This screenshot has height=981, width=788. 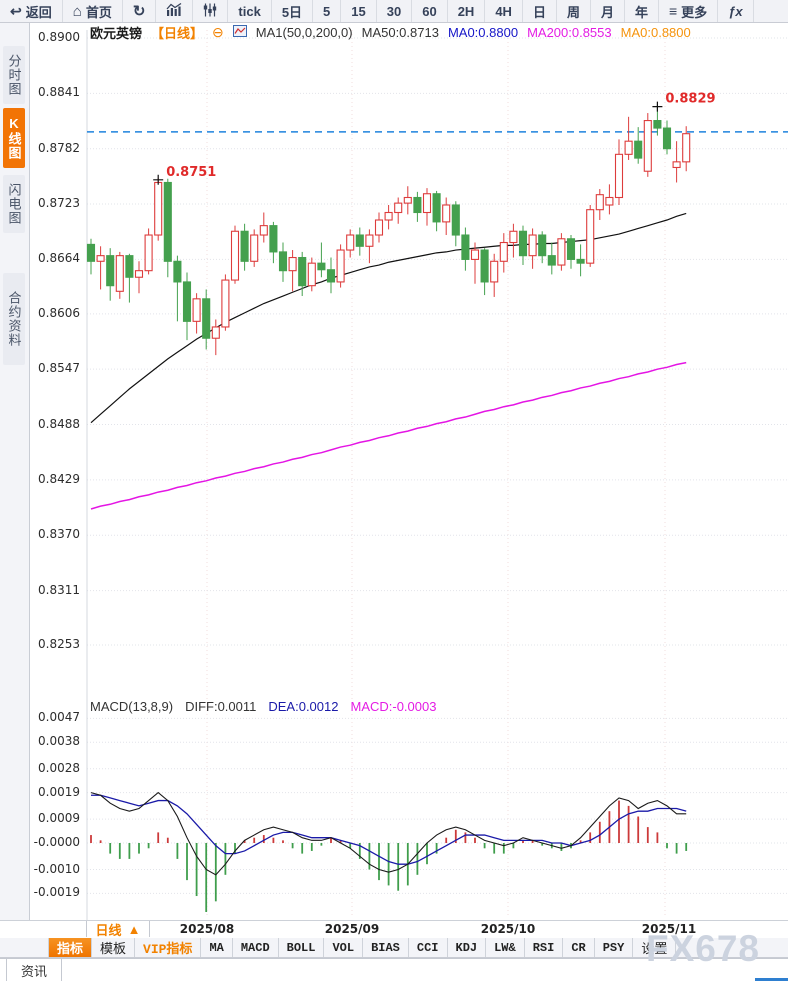 What do you see at coordinates (304, 32) in the screenshot?
I see `ma-indicator-params: MA1(50,0,200,0)` at bounding box center [304, 32].